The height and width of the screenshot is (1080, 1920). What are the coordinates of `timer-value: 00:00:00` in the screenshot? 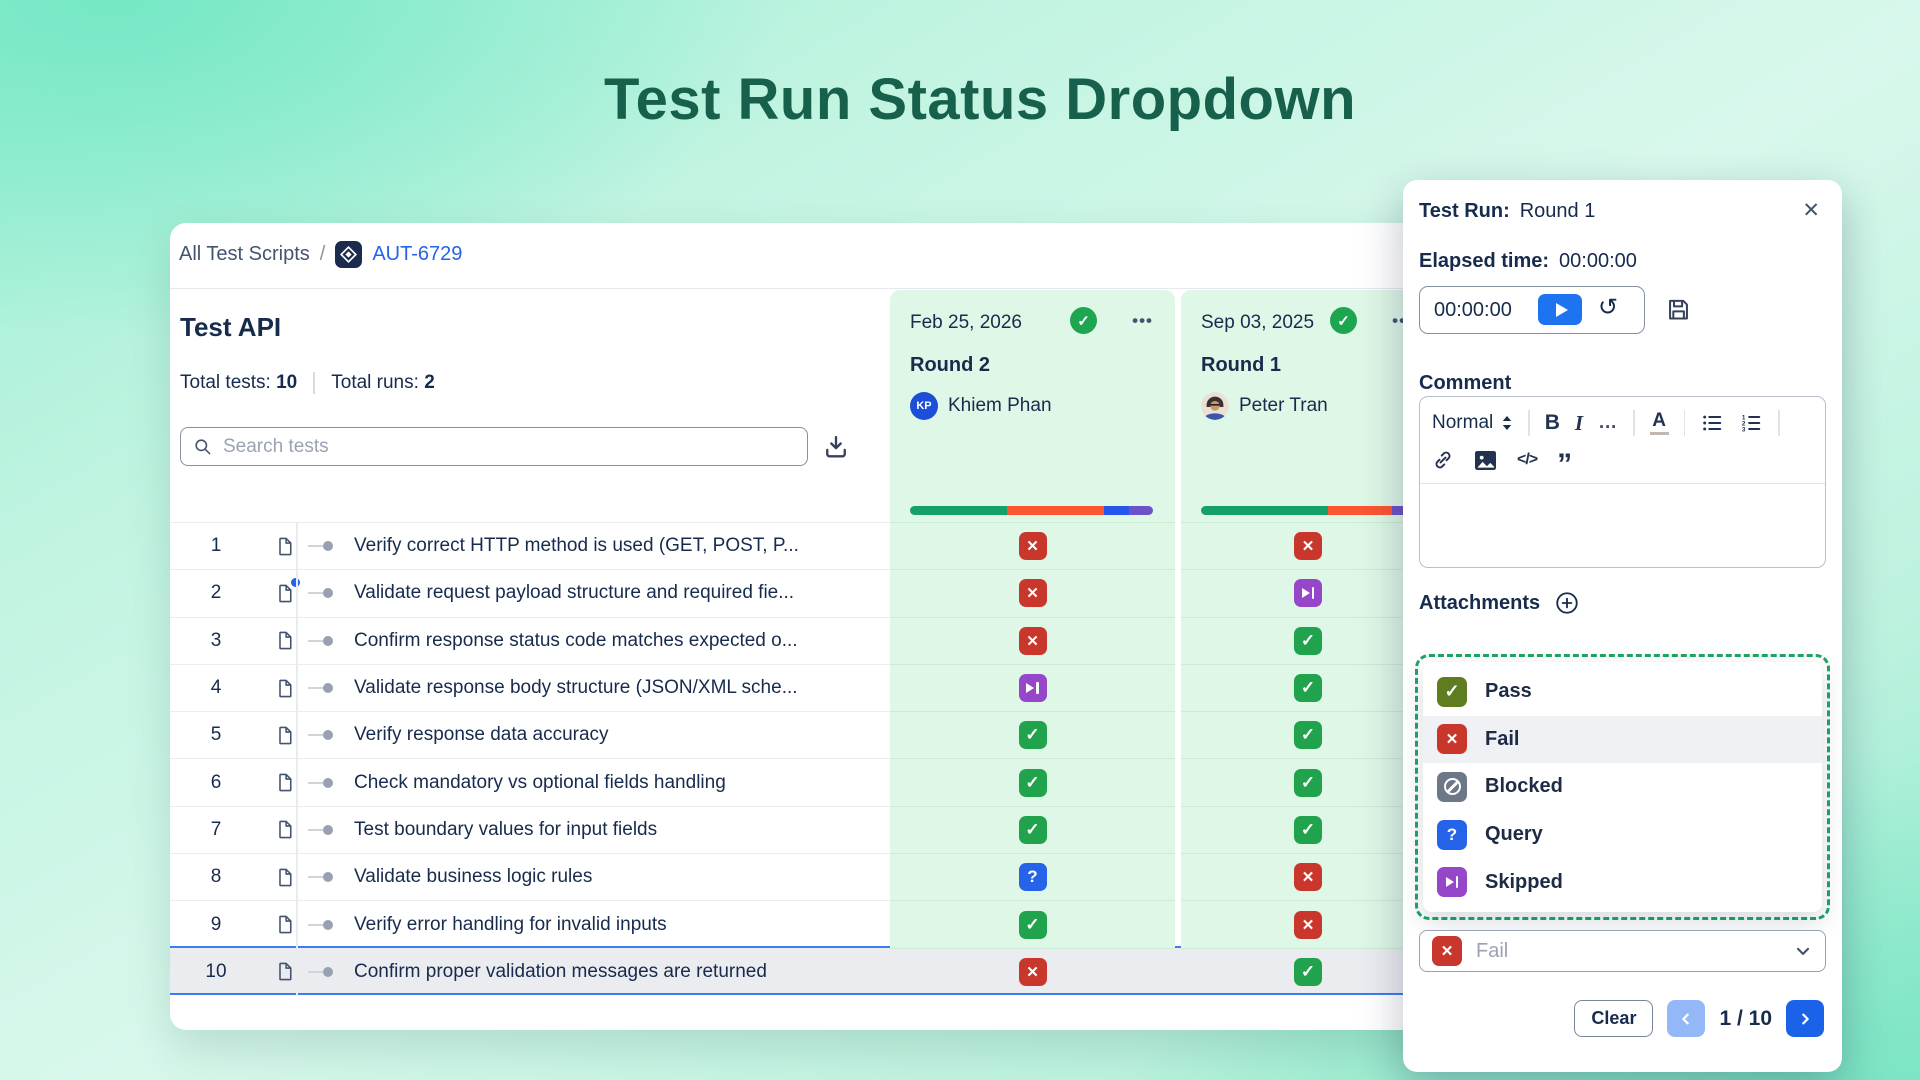 It's located at (1473, 310).